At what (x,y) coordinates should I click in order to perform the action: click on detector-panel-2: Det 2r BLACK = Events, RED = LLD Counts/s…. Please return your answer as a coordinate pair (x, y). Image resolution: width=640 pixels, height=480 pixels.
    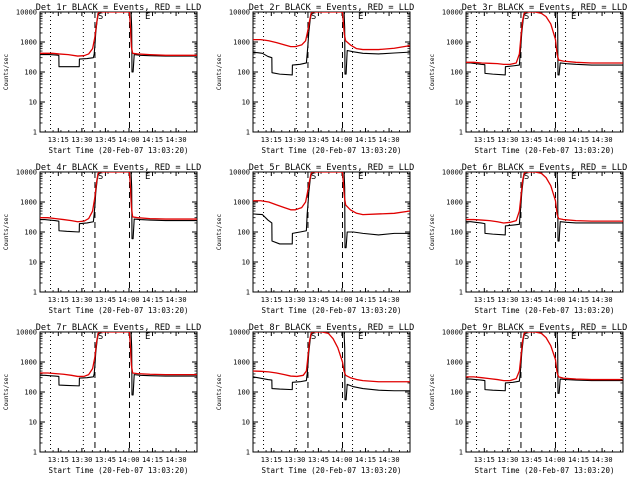
    Looking at the image, I should click on (315, 79).